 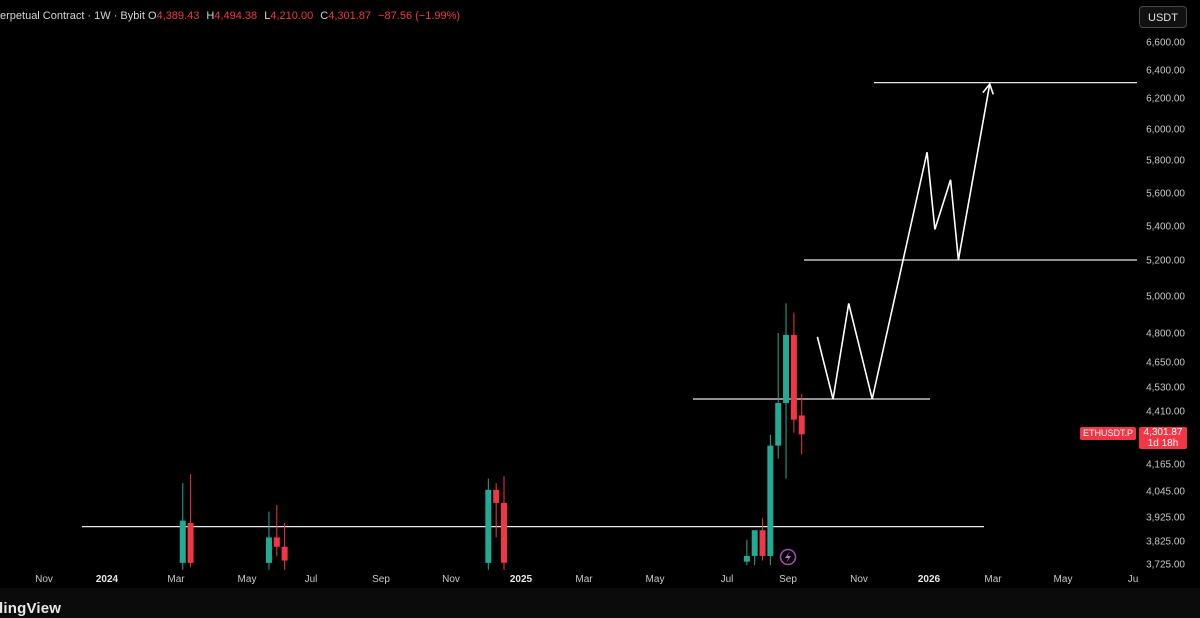 What do you see at coordinates (1165, 261) in the screenshot?
I see `y-axis-label: 5,200.00` at bounding box center [1165, 261].